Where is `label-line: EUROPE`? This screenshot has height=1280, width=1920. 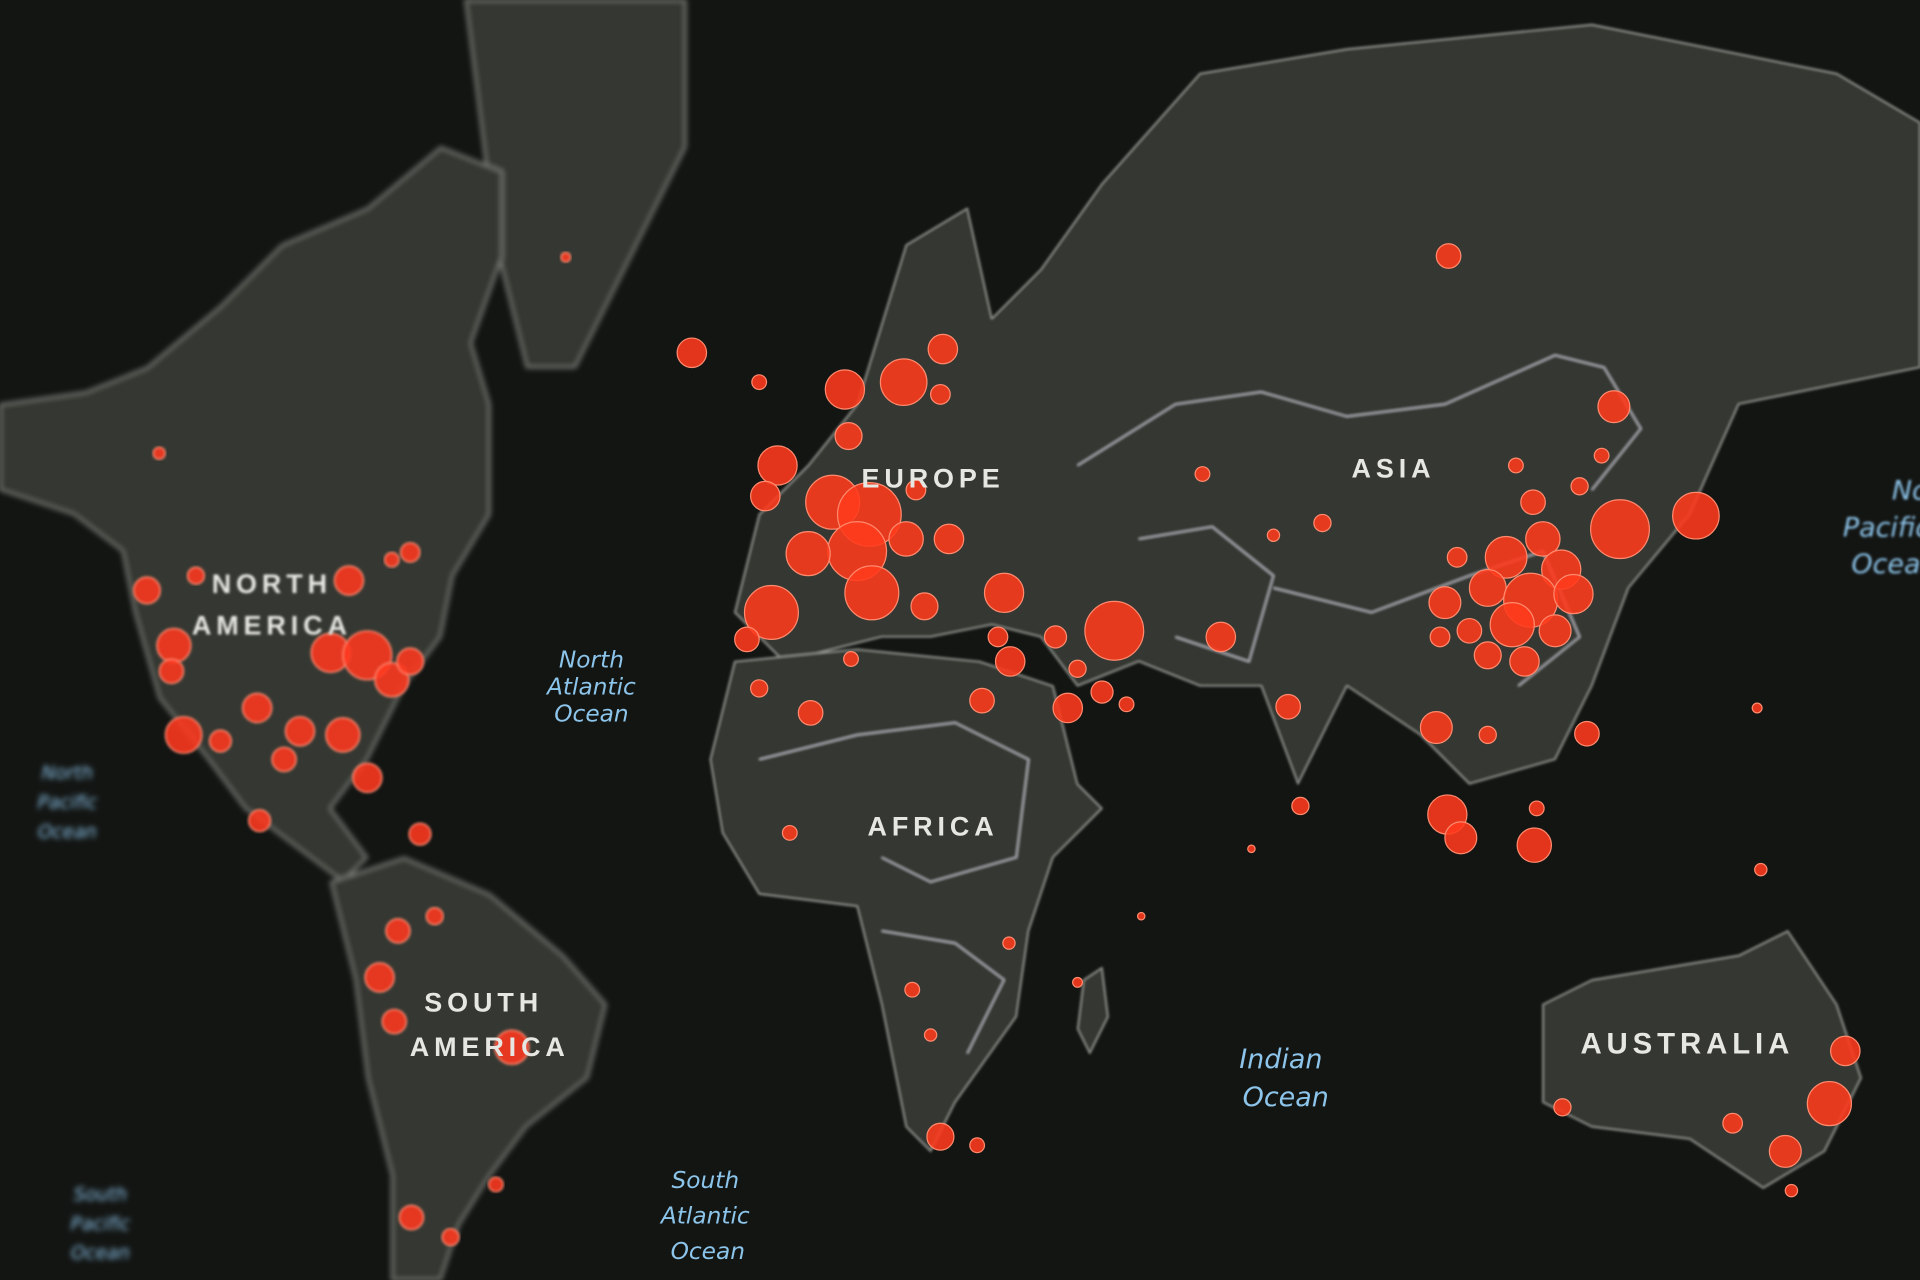 label-line: EUROPE is located at coordinates (932, 478).